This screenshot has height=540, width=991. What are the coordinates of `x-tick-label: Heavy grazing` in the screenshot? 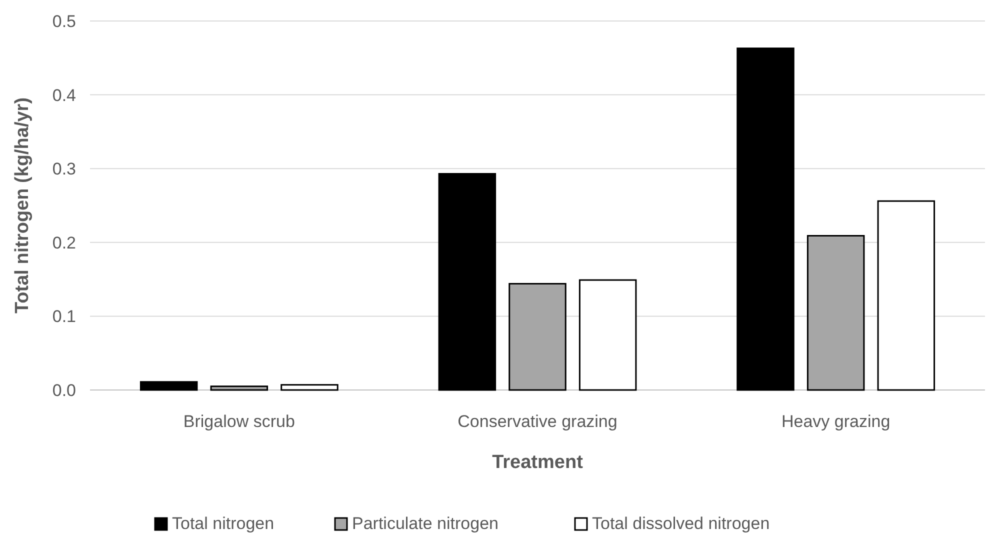 It's located at (835, 421).